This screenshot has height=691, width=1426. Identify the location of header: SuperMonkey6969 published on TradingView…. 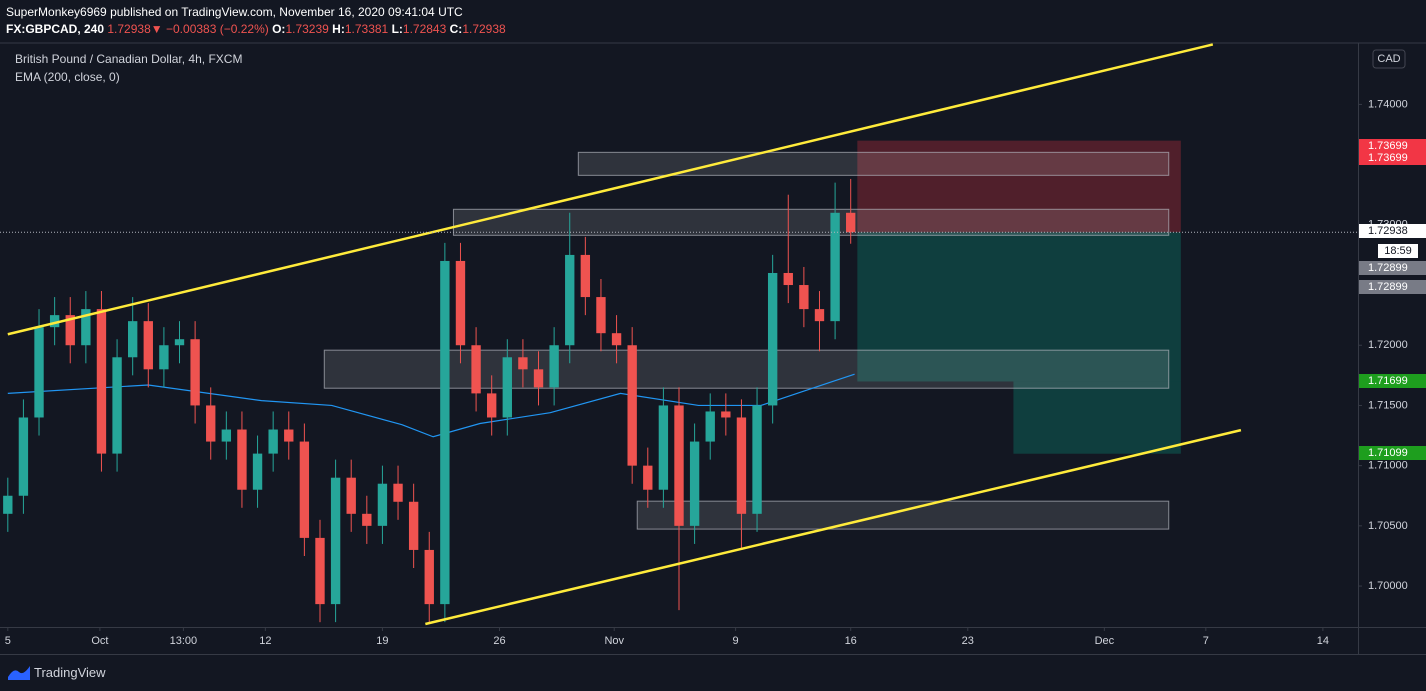
(713, 21).